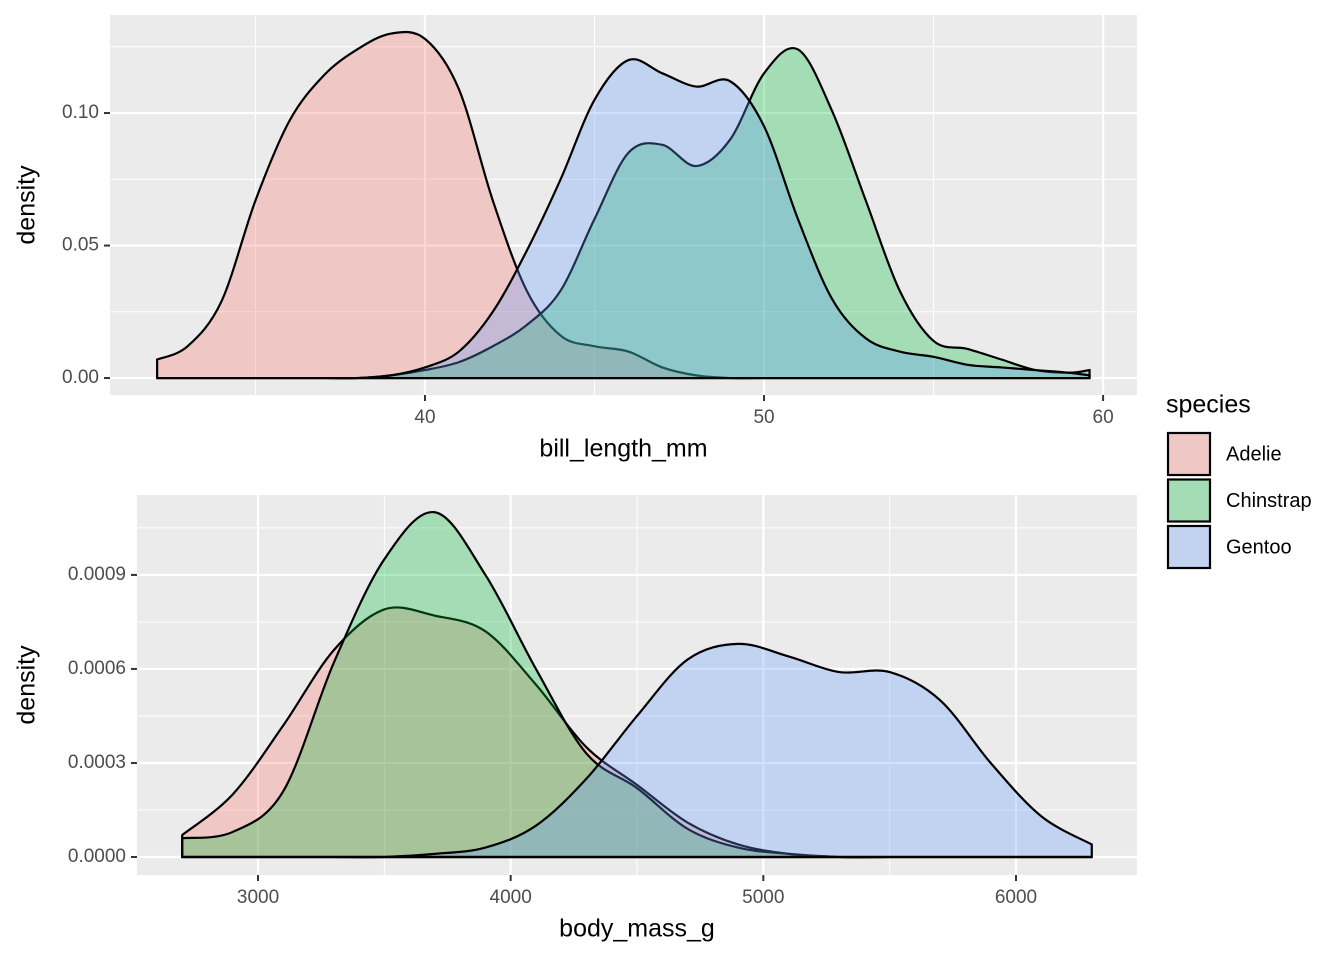 Image resolution: width=1344 pixels, height=960 pixels. I want to click on legend-title: species, so click(1208, 405).